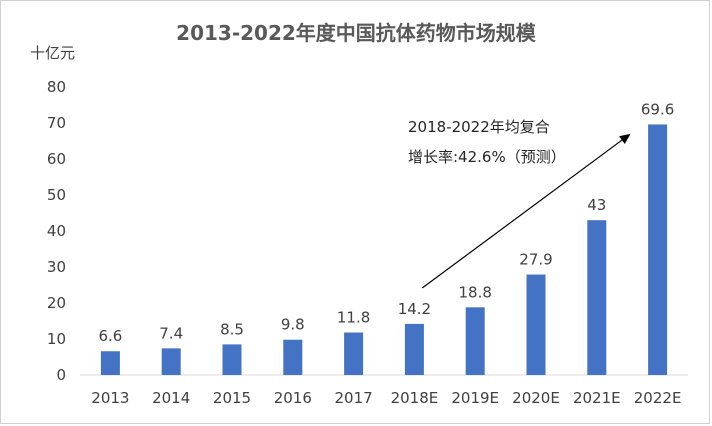 This screenshot has width=712, height=426. What do you see at coordinates (487, 157) in the screenshot?
I see `growth-annotation-line2: 增长率:42.6%（预测）` at bounding box center [487, 157].